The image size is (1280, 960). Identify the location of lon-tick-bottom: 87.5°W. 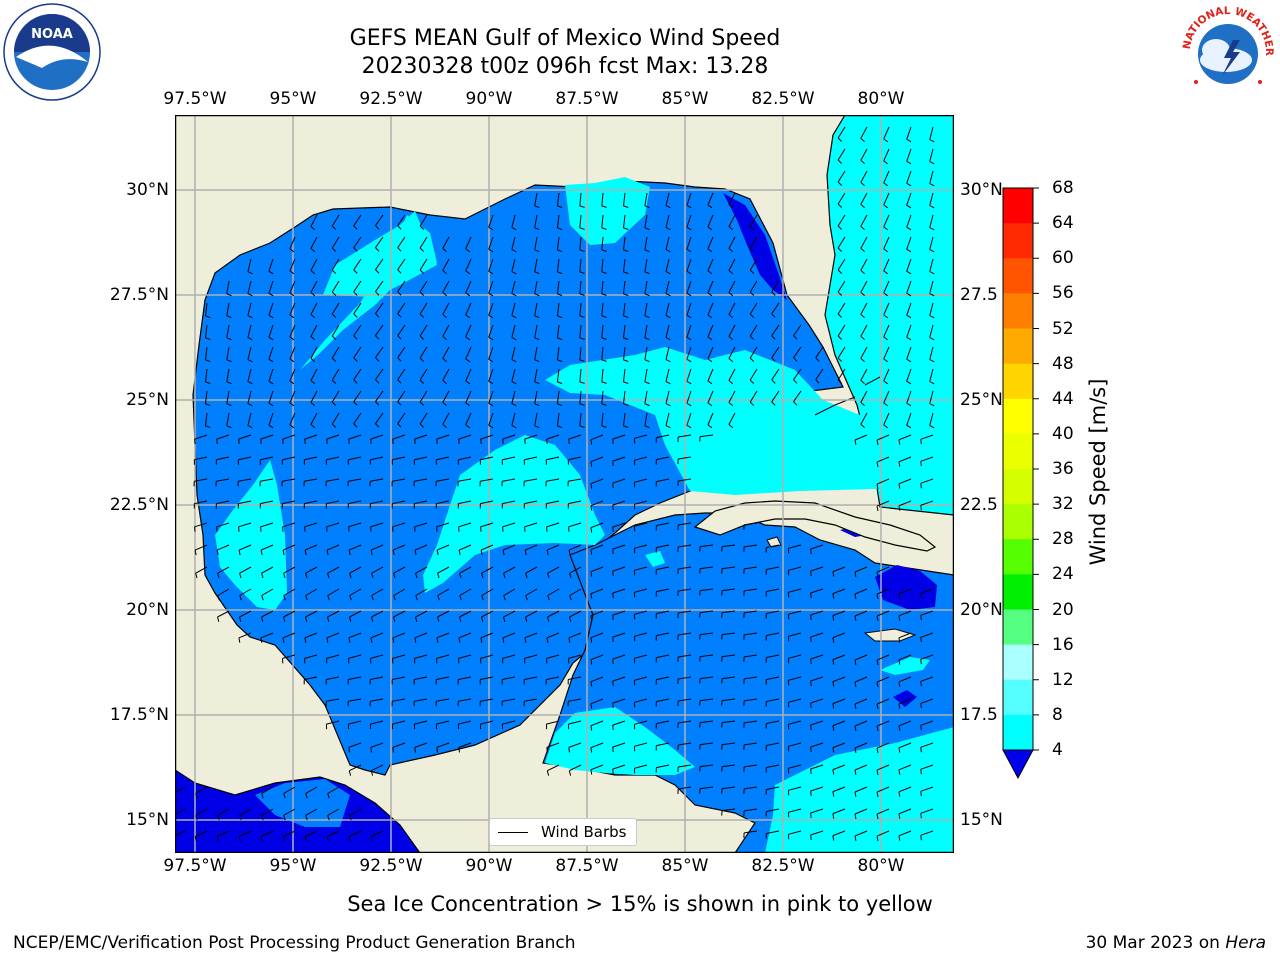
(587, 866).